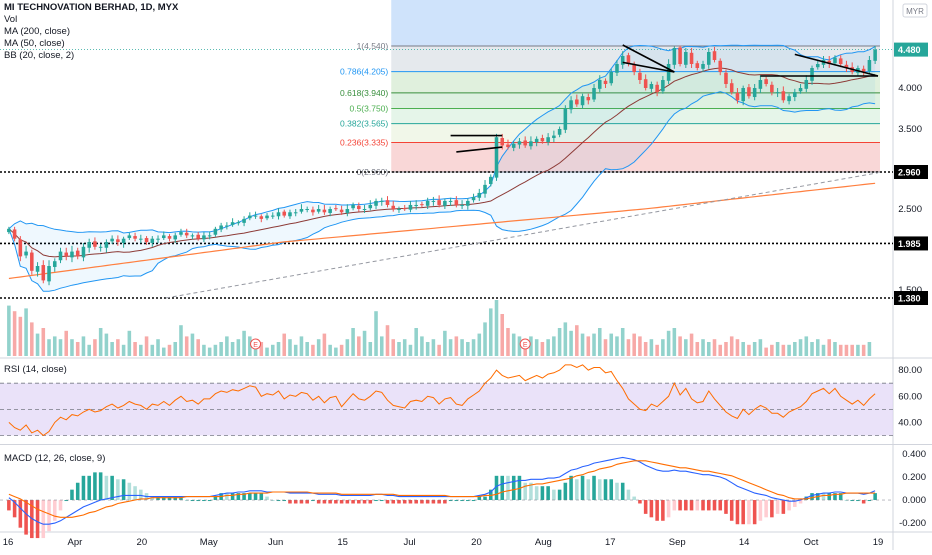 This screenshot has height=555, width=932. What do you see at coordinates (648, 58) in the screenshot?
I see `pattern-line-wedge-top` at bounding box center [648, 58].